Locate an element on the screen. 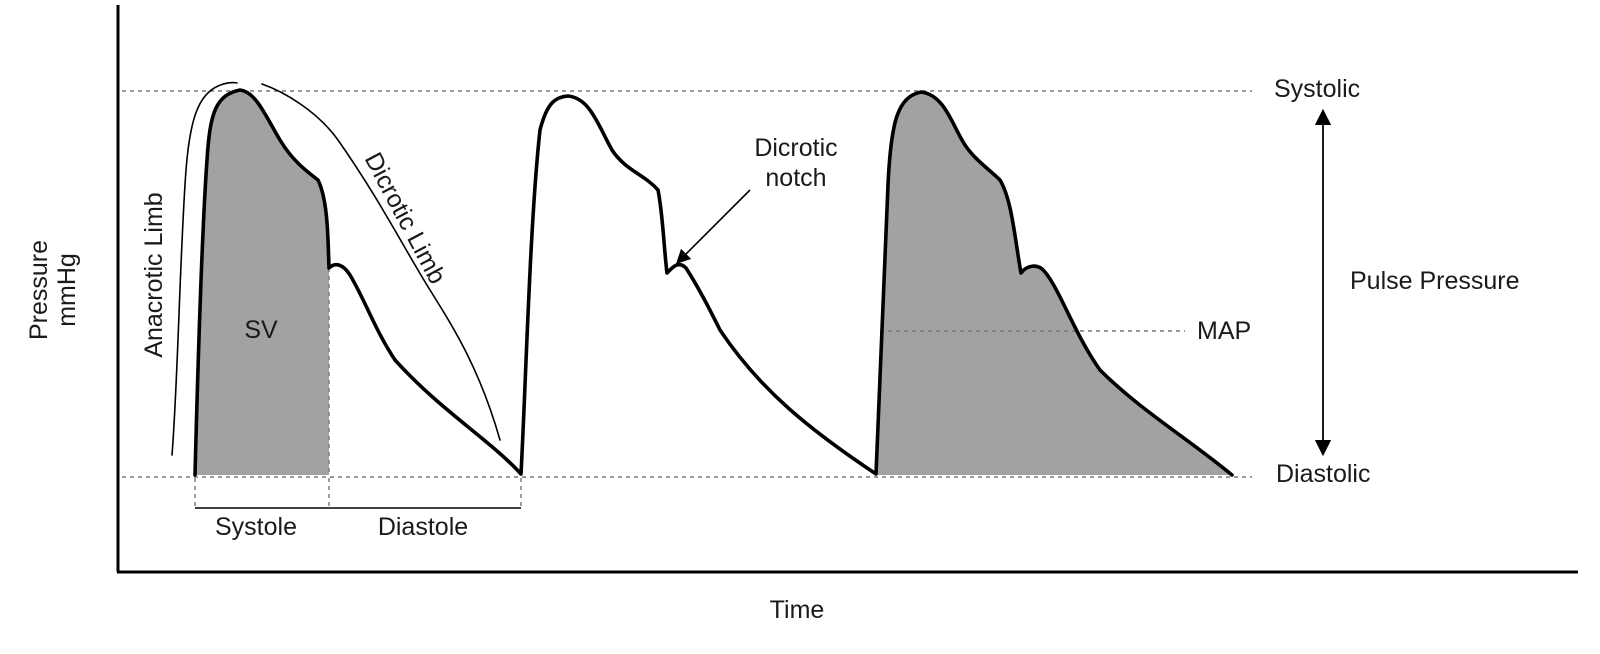 The width and height of the screenshot is (1600, 654). dicrotic-notch-label-line1: Dicrotic is located at coordinates (795, 148).